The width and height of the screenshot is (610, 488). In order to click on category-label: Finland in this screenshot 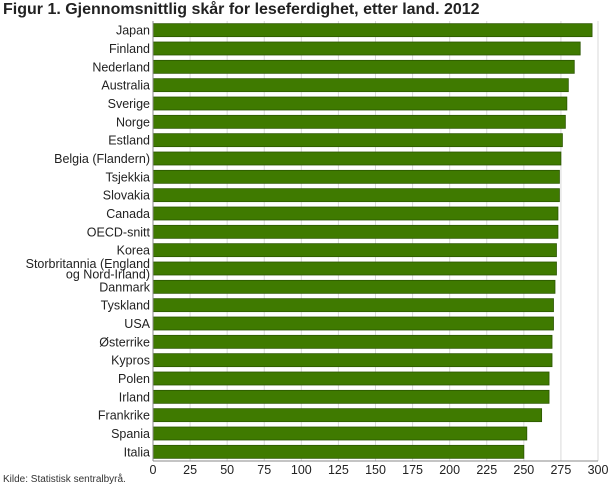, I will do `click(129, 49)`.